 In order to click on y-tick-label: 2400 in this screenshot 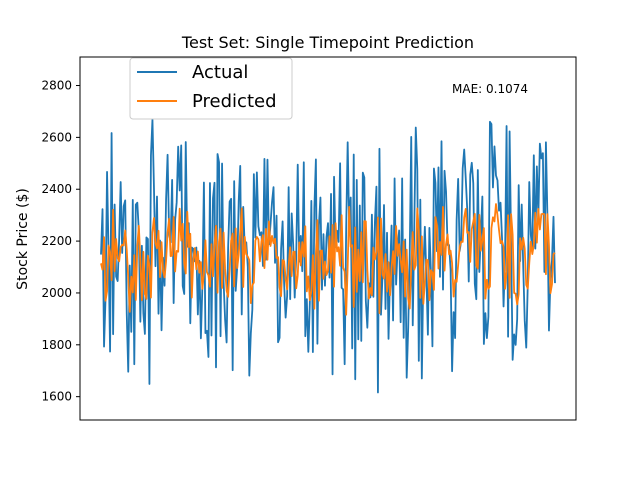, I will do `click(56, 189)`.